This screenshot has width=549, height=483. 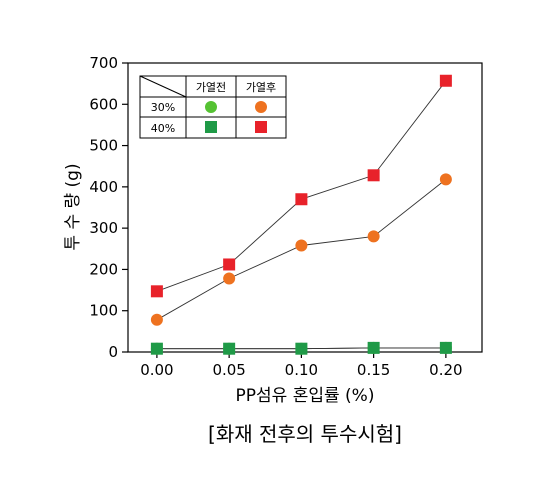 I want to click on y-tick-label: 600, so click(x=103, y=104).